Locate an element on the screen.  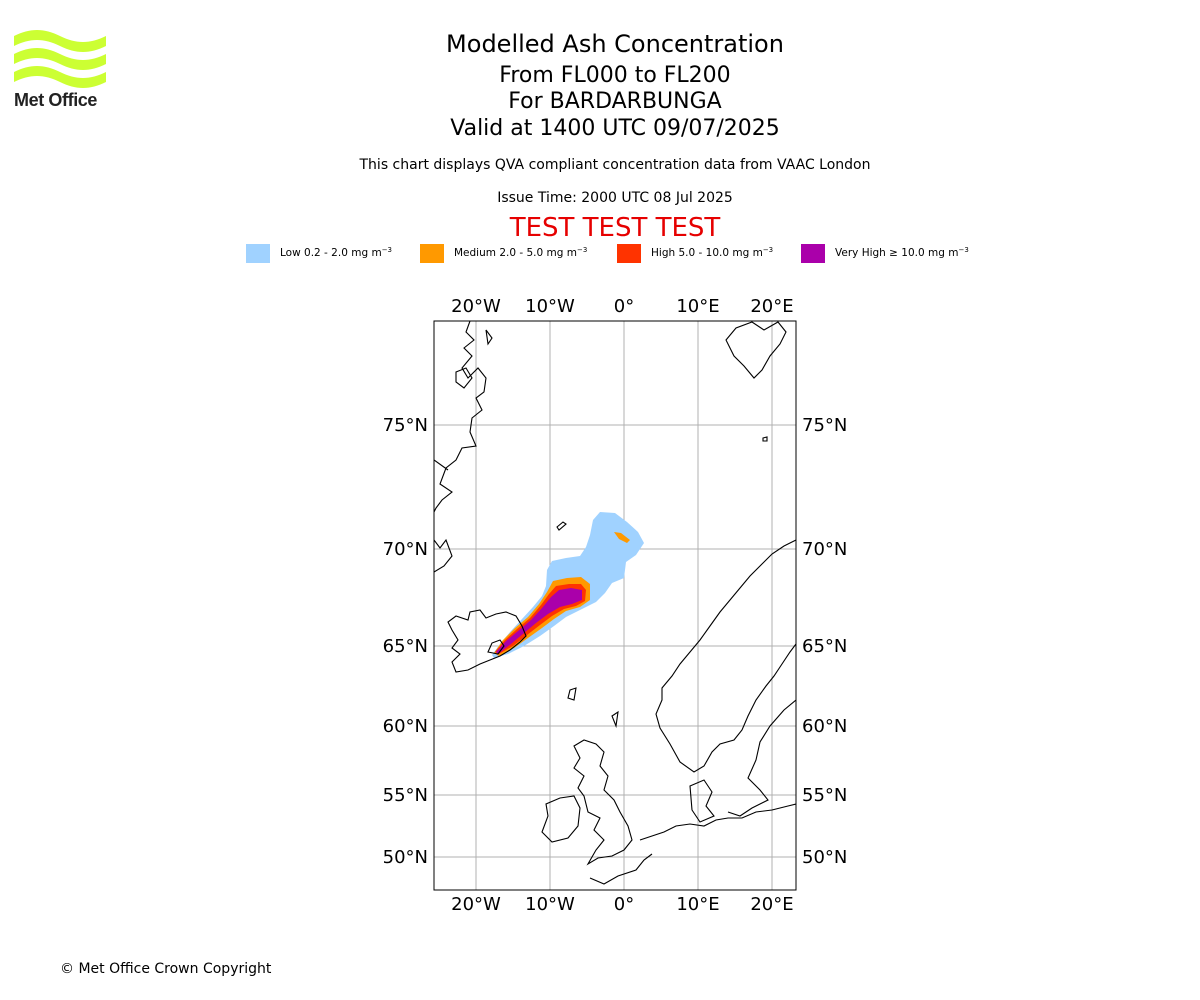
chart-title: Modelled Ash Concentration is located at coordinates (615, 44).